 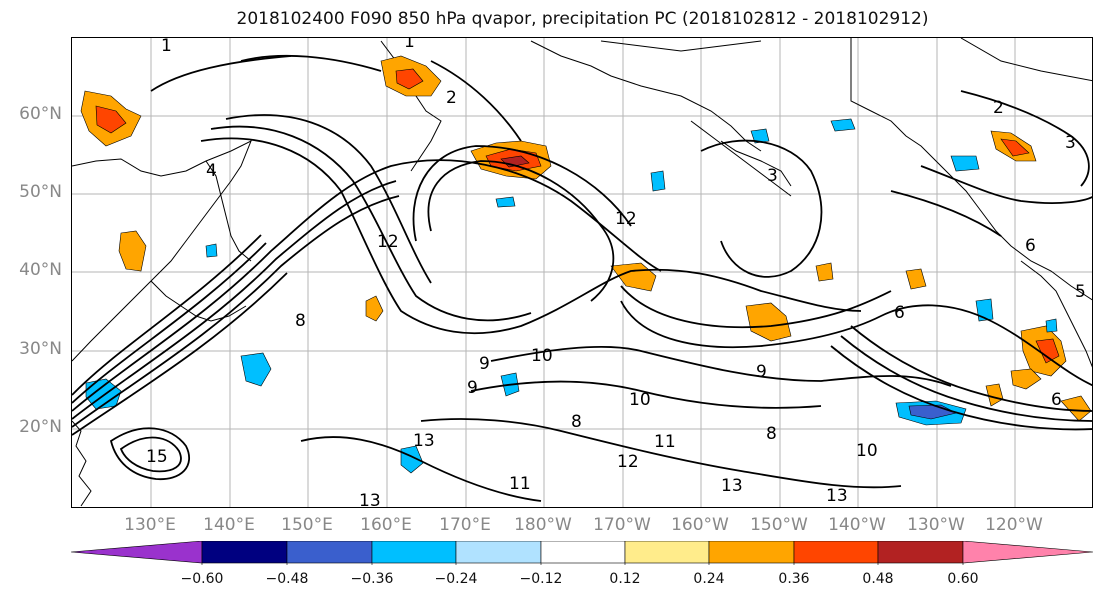 What do you see at coordinates (40, 192) in the screenshot?
I see `lat-label-50n: 50°N` at bounding box center [40, 192].